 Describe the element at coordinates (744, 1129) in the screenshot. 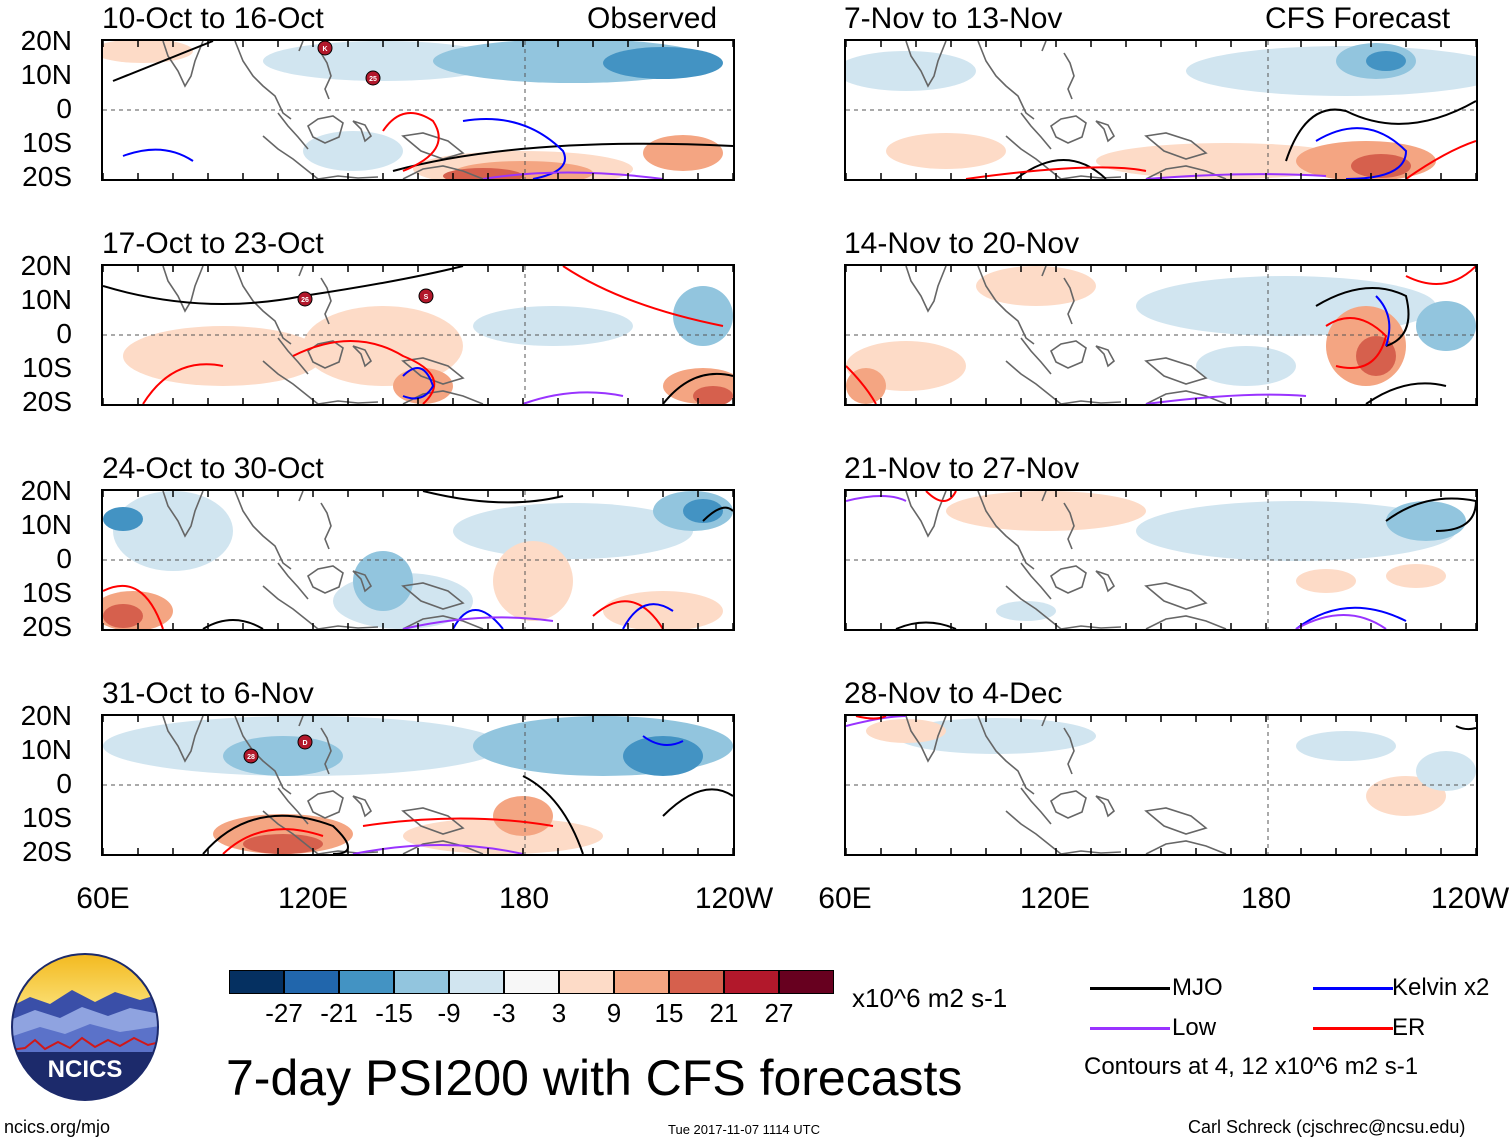

I see `timestamp: Tue 2017-11-07 1114 UTC` at that location.